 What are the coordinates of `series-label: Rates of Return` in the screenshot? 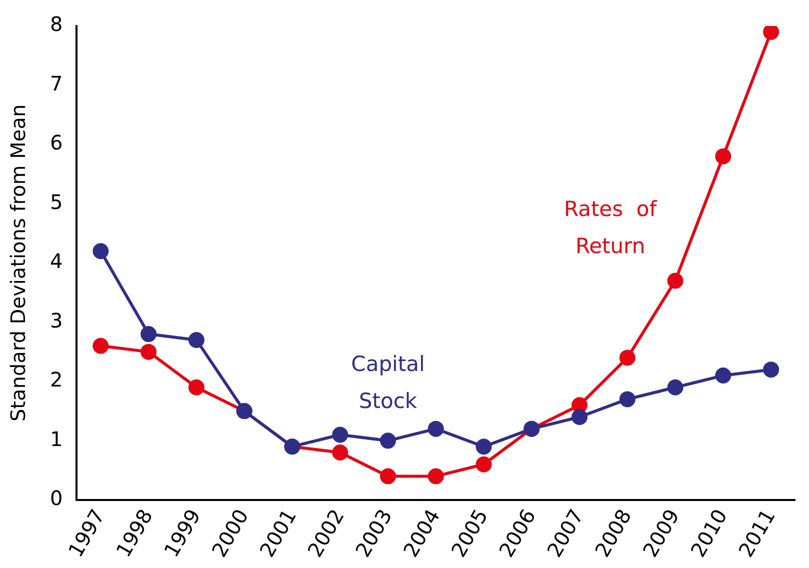 It's located at (611, 227).